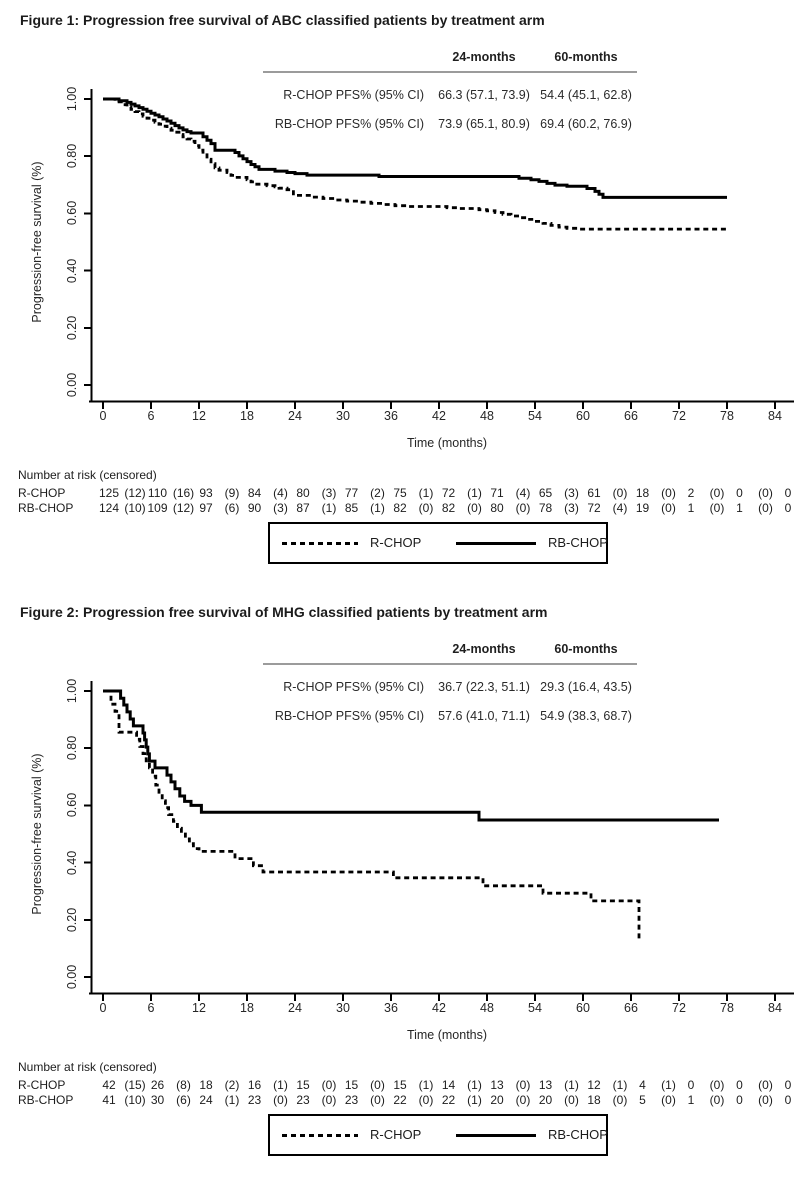 The image size is (811, 1184). Describe the element at coordinates (578, 542) in the screenshot. I see `legend-label-rb-chop: RB-CHOP` at that location.